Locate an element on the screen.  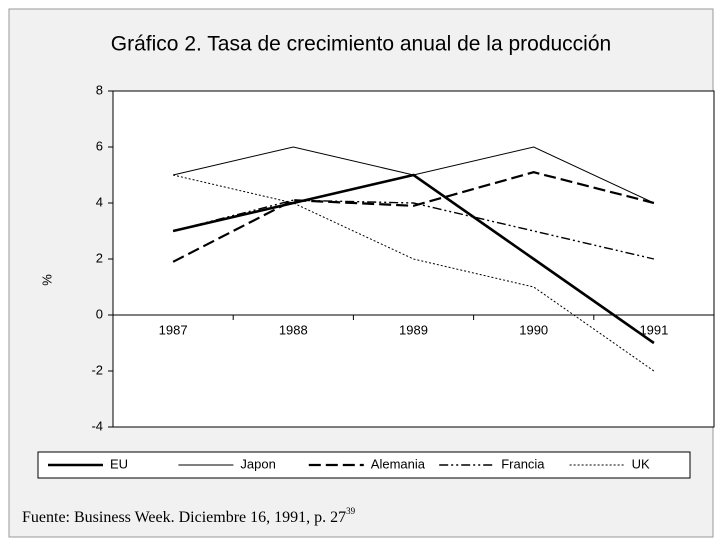
x-tick-label: 1990 is located at coordinates (533, 329).